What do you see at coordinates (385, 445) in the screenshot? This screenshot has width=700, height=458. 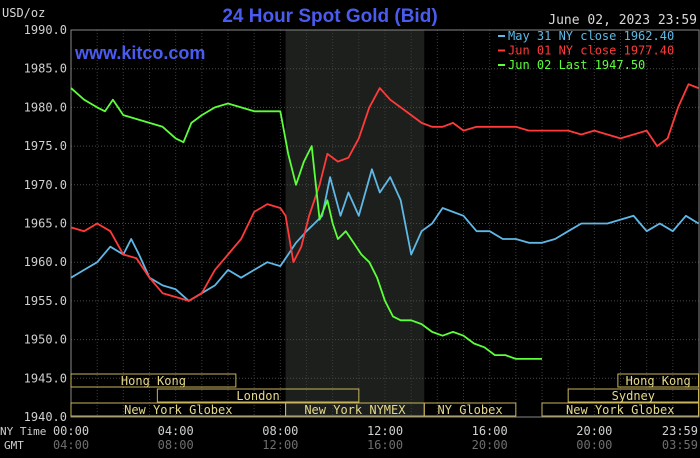 I see `gmt-tick-label: 16:00` at bounding box center [385, 445].